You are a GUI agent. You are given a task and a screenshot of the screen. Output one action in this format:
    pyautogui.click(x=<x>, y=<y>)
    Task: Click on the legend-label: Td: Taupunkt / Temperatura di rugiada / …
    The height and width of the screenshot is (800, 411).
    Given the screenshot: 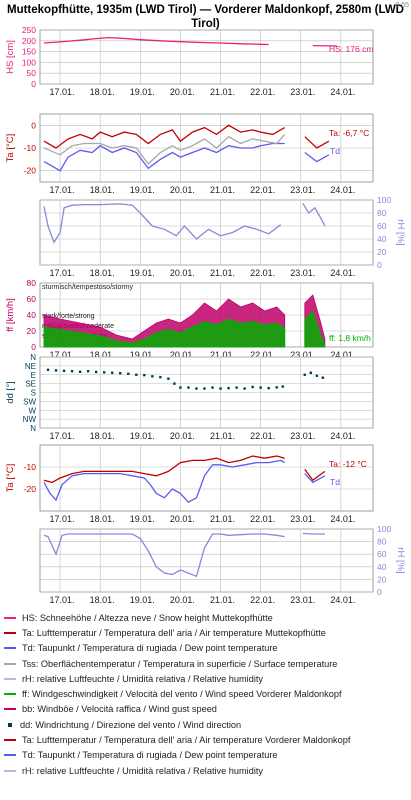 What is the action you would take?
    pyautogui.click(x=150, y=648)
    